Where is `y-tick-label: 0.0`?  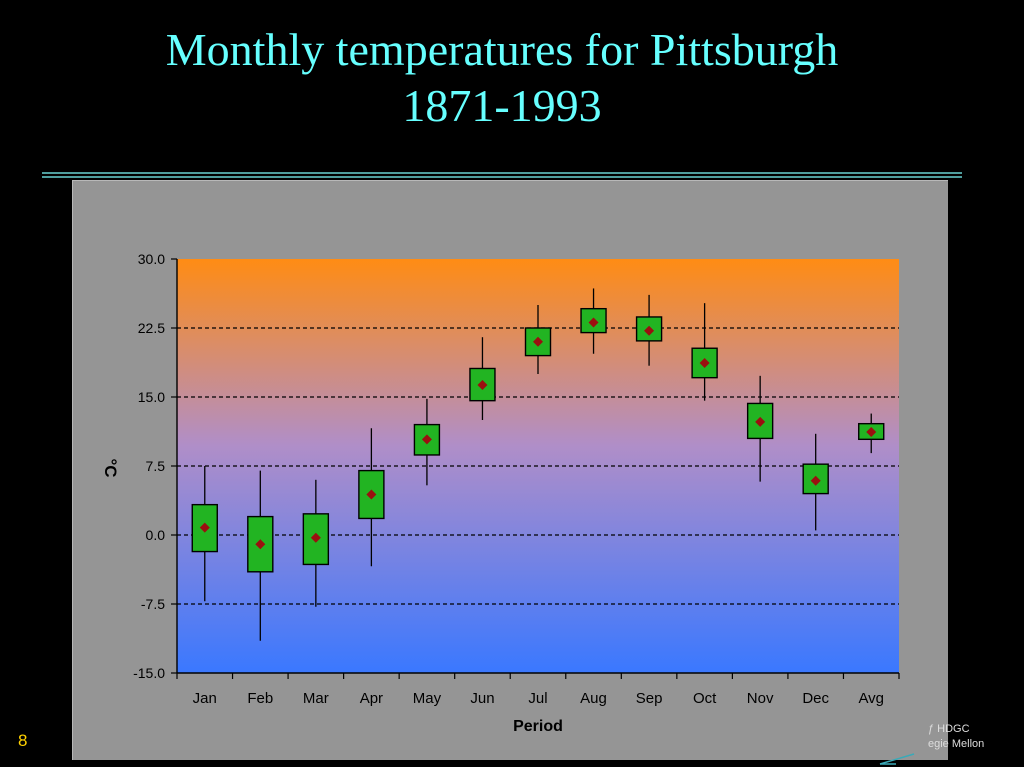 y-tick-label: 0.0 is located at coordinates (156, 535).